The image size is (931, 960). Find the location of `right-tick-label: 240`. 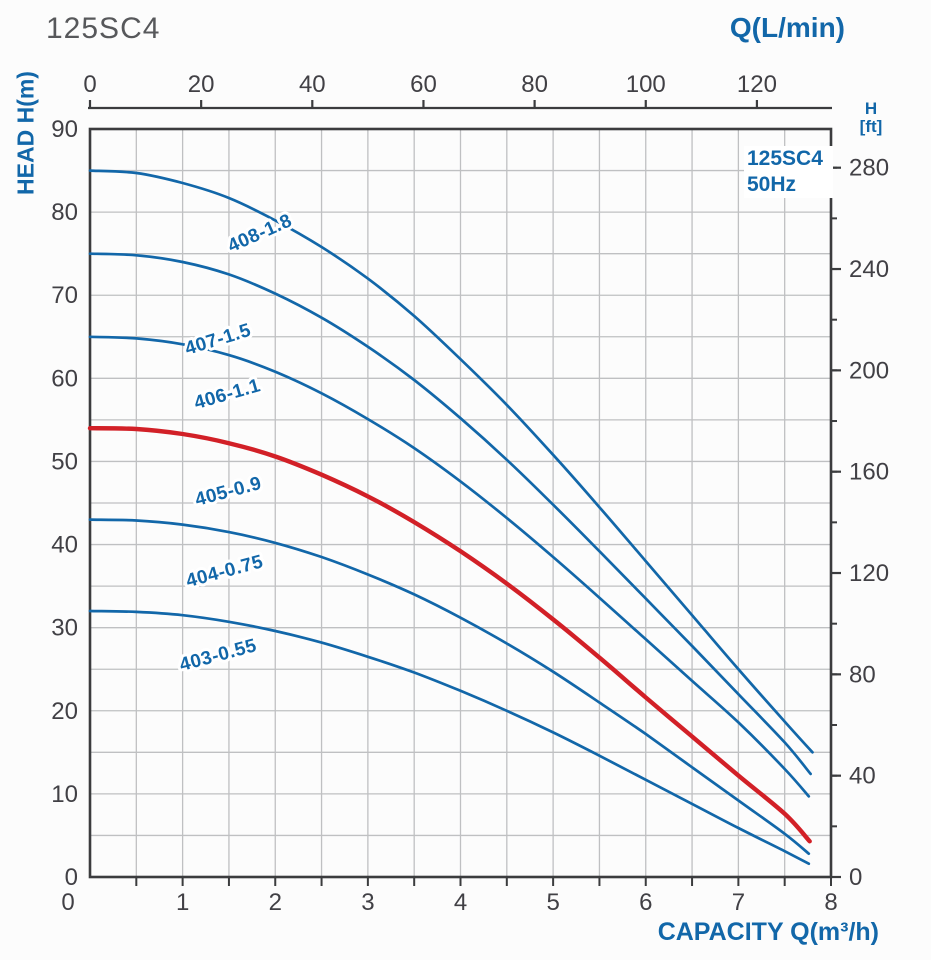

right-tick-label: 240 is located at coordinates (869, 269).